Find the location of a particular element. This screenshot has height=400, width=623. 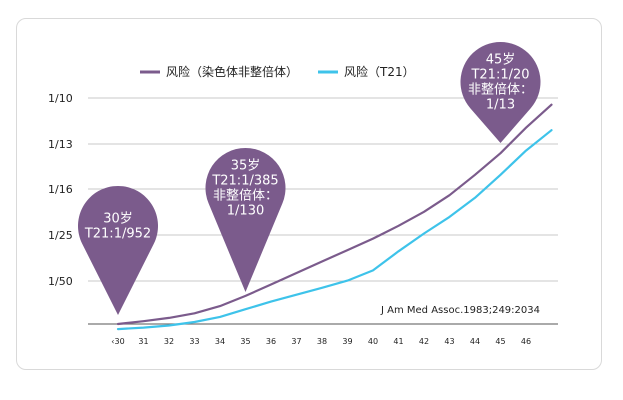

annotation-text: 1/130 is located at coordinates (245, 211).